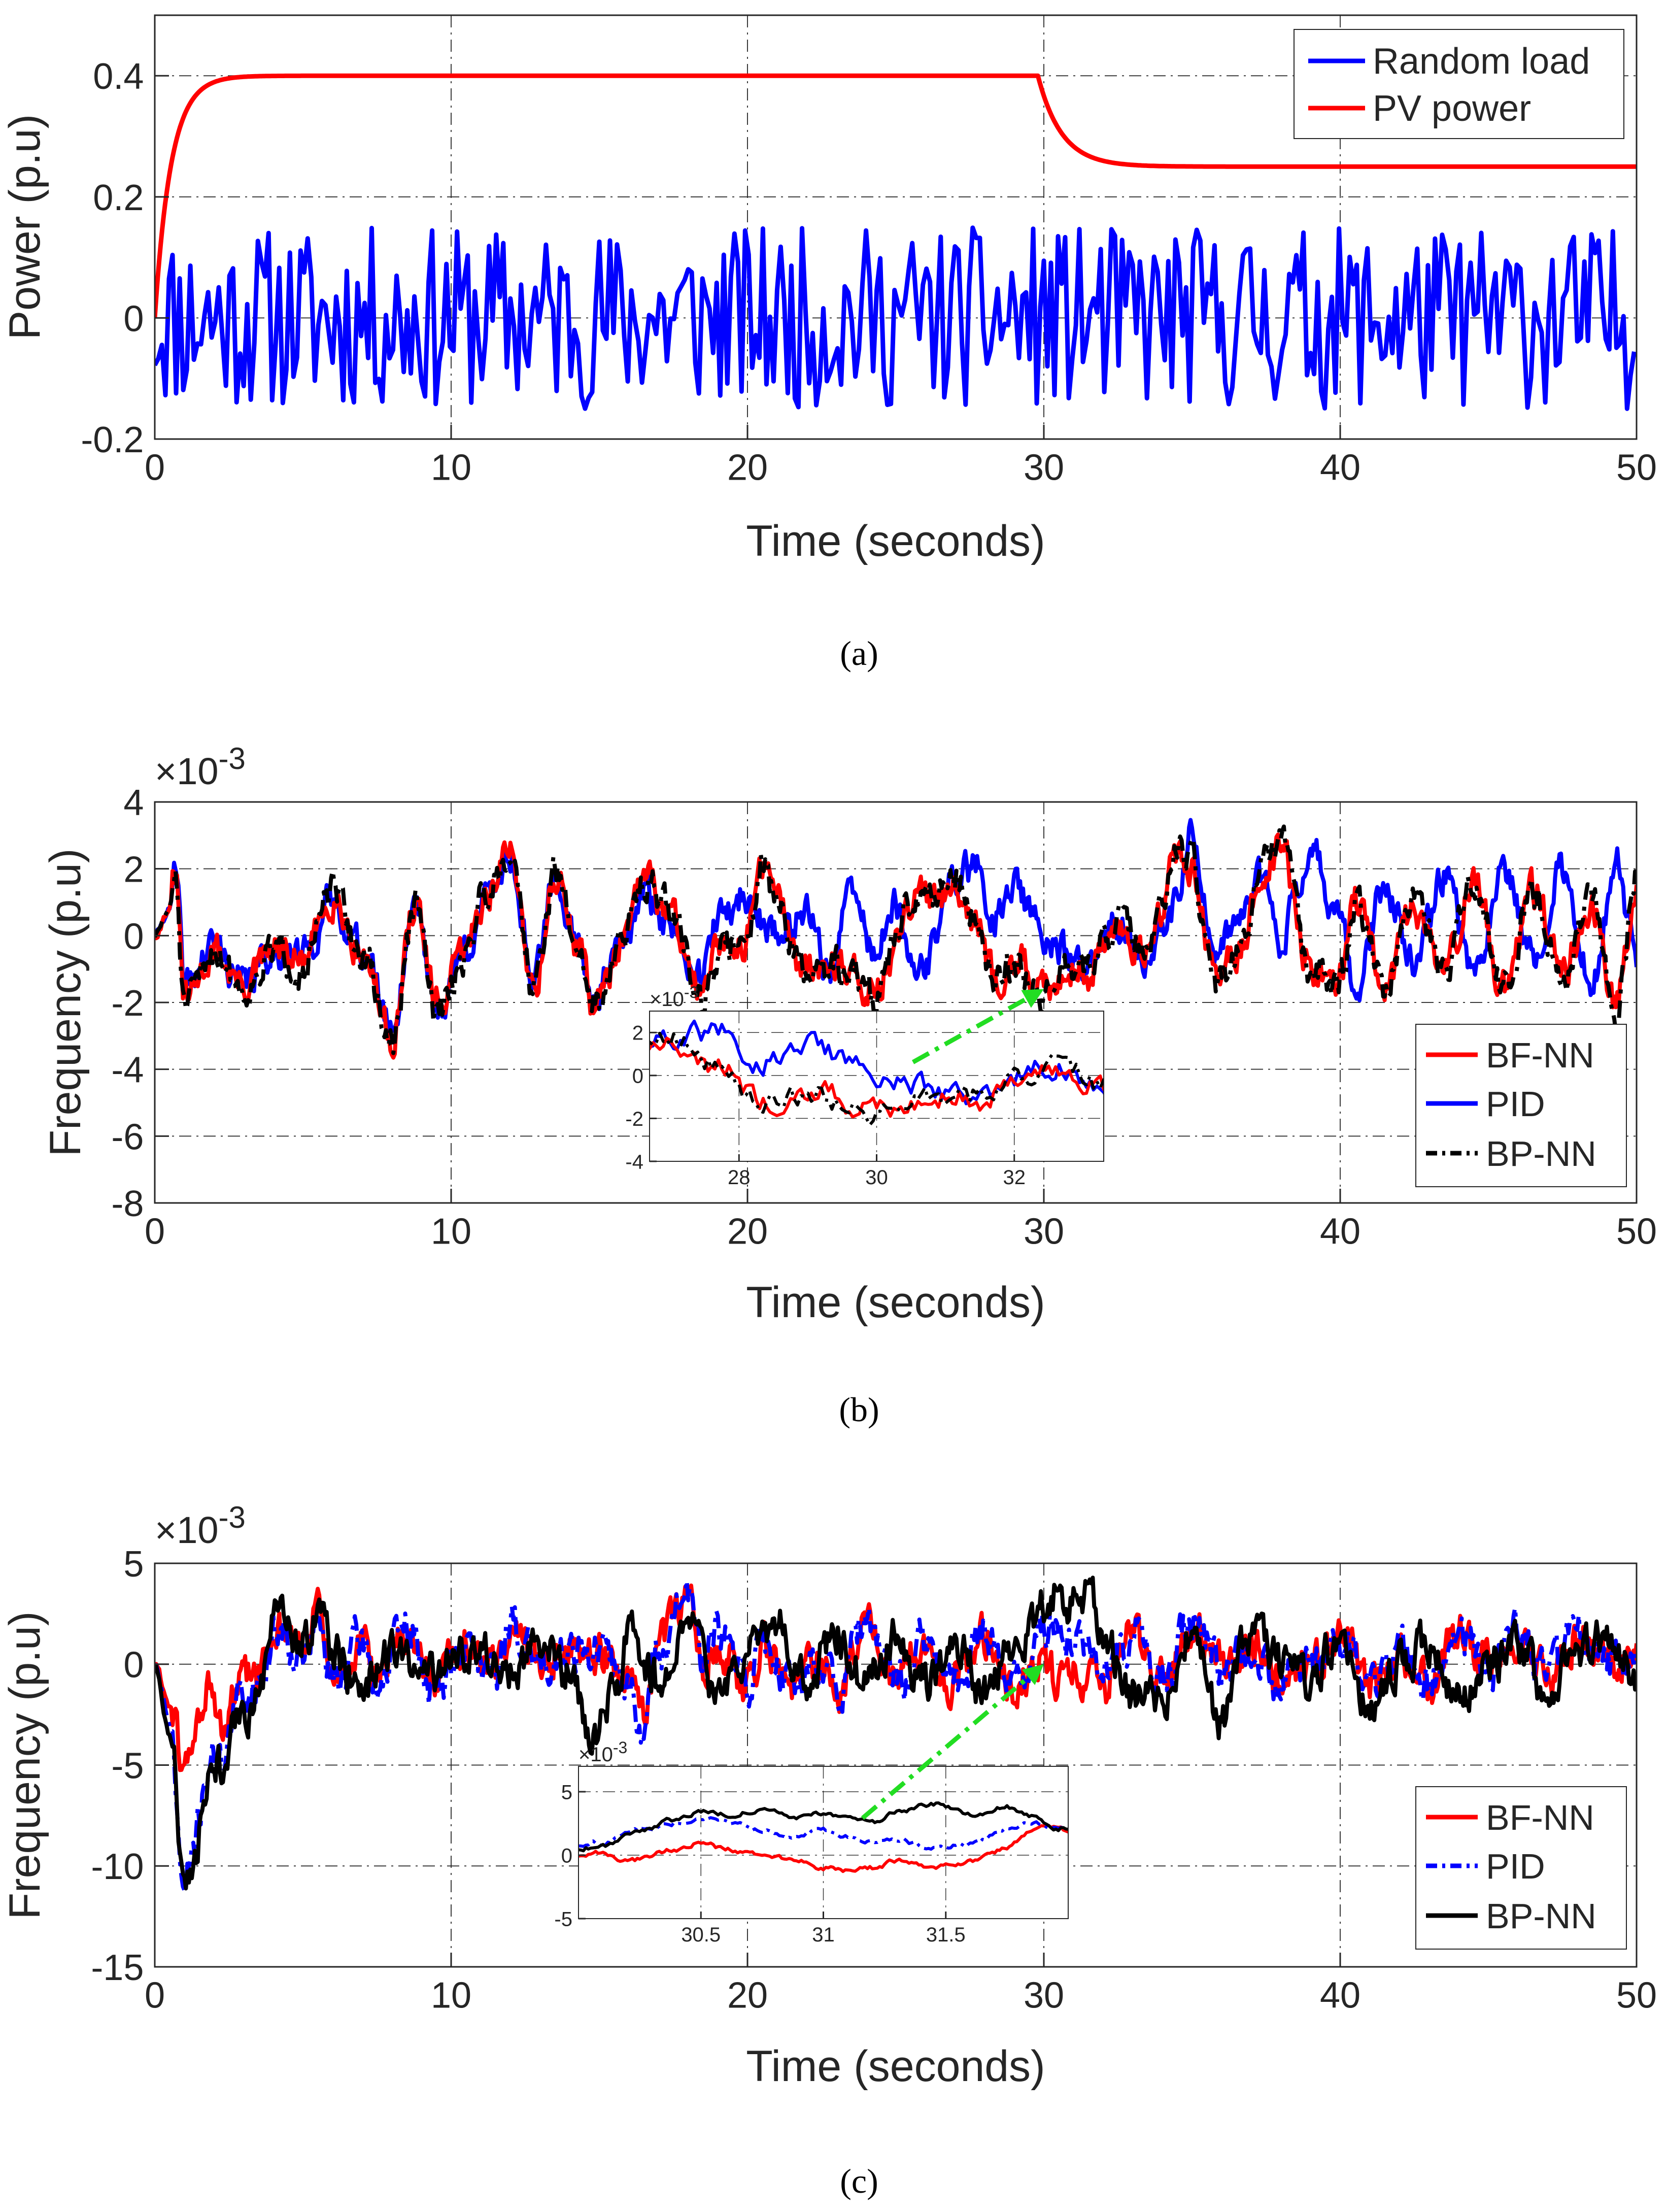 This screenshot has height=2212, width=1667. I want to click on inset-series-line-b-bf-nn, so click(877, 1077).